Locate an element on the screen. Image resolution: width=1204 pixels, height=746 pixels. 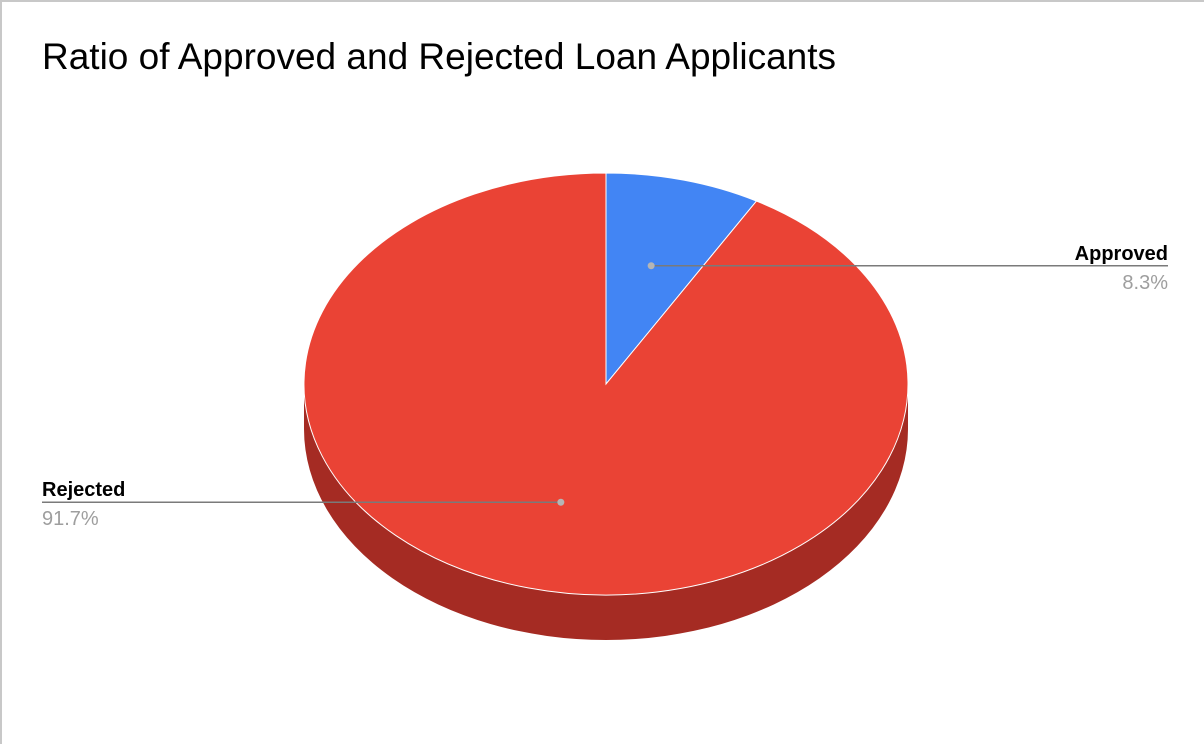
leader-dot-rejected is located at coordinates (561, 502).